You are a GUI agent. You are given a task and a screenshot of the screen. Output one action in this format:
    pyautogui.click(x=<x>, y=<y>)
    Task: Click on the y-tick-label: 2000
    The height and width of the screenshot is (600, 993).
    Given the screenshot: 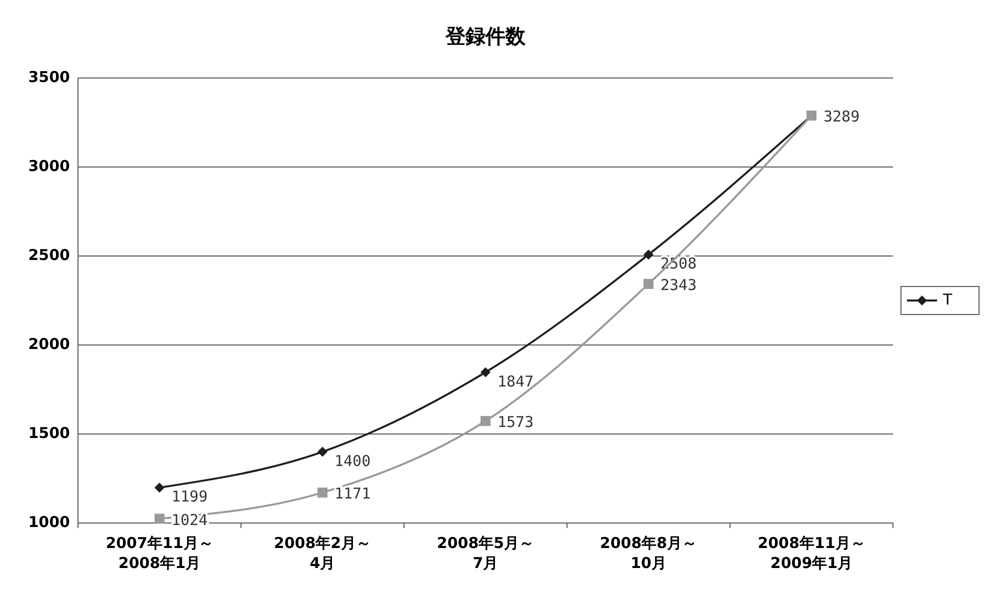 What is the action you would take?
    pyautogui.click(x=49, y=344)
    